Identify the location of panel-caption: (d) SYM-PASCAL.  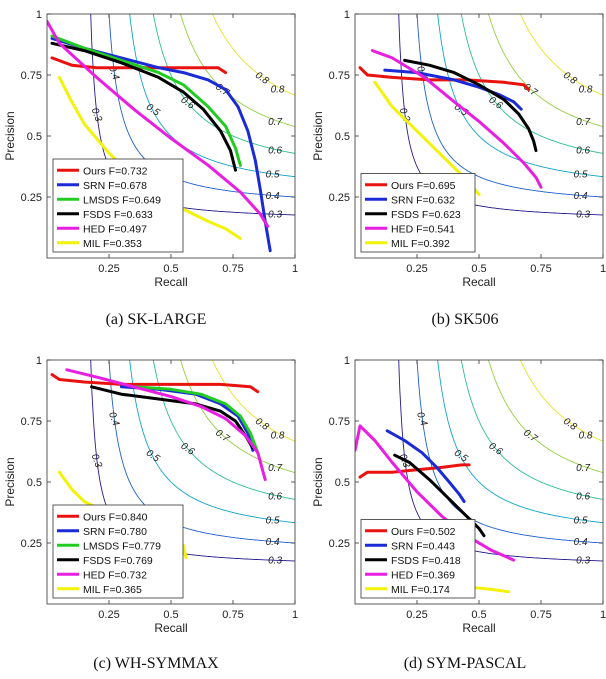
(465, 663).